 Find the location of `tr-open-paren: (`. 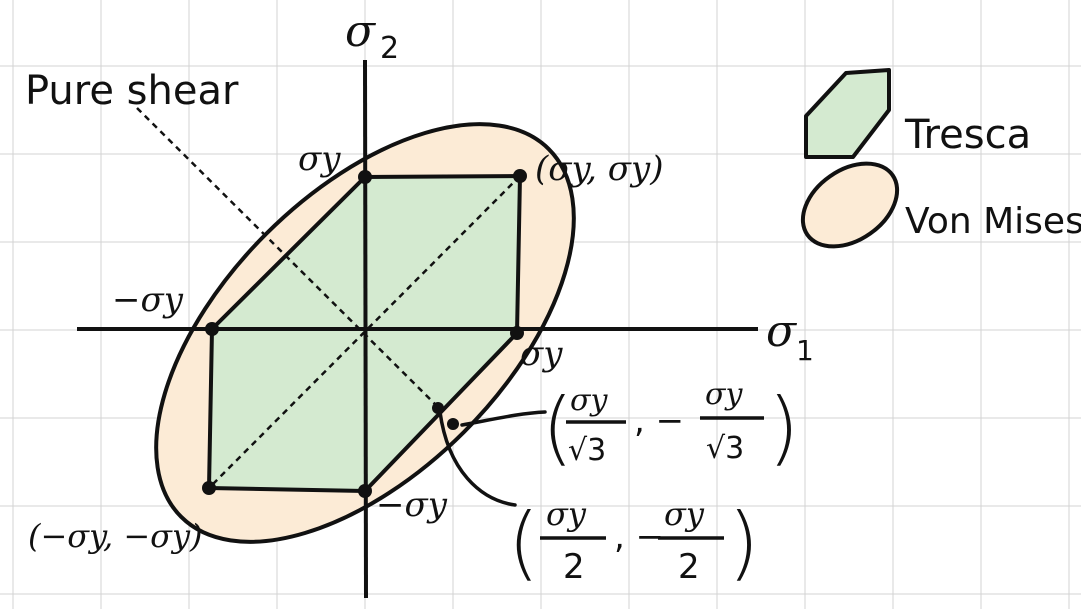

tr-open-paren: ( is located at coordinates (523, 542).